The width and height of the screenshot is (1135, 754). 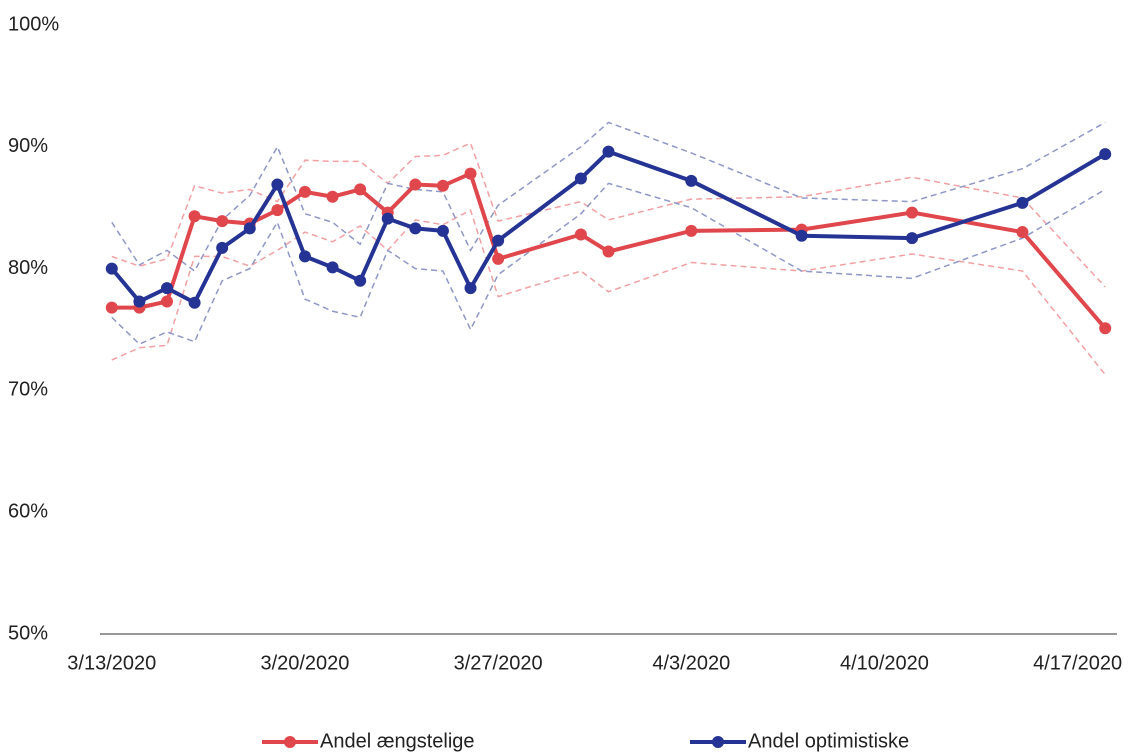 What do you see at coordinates (1077, 663) in the screenshot?
I see `x-tick-label: 4/17/2020` at bounding box center [1077, 663].